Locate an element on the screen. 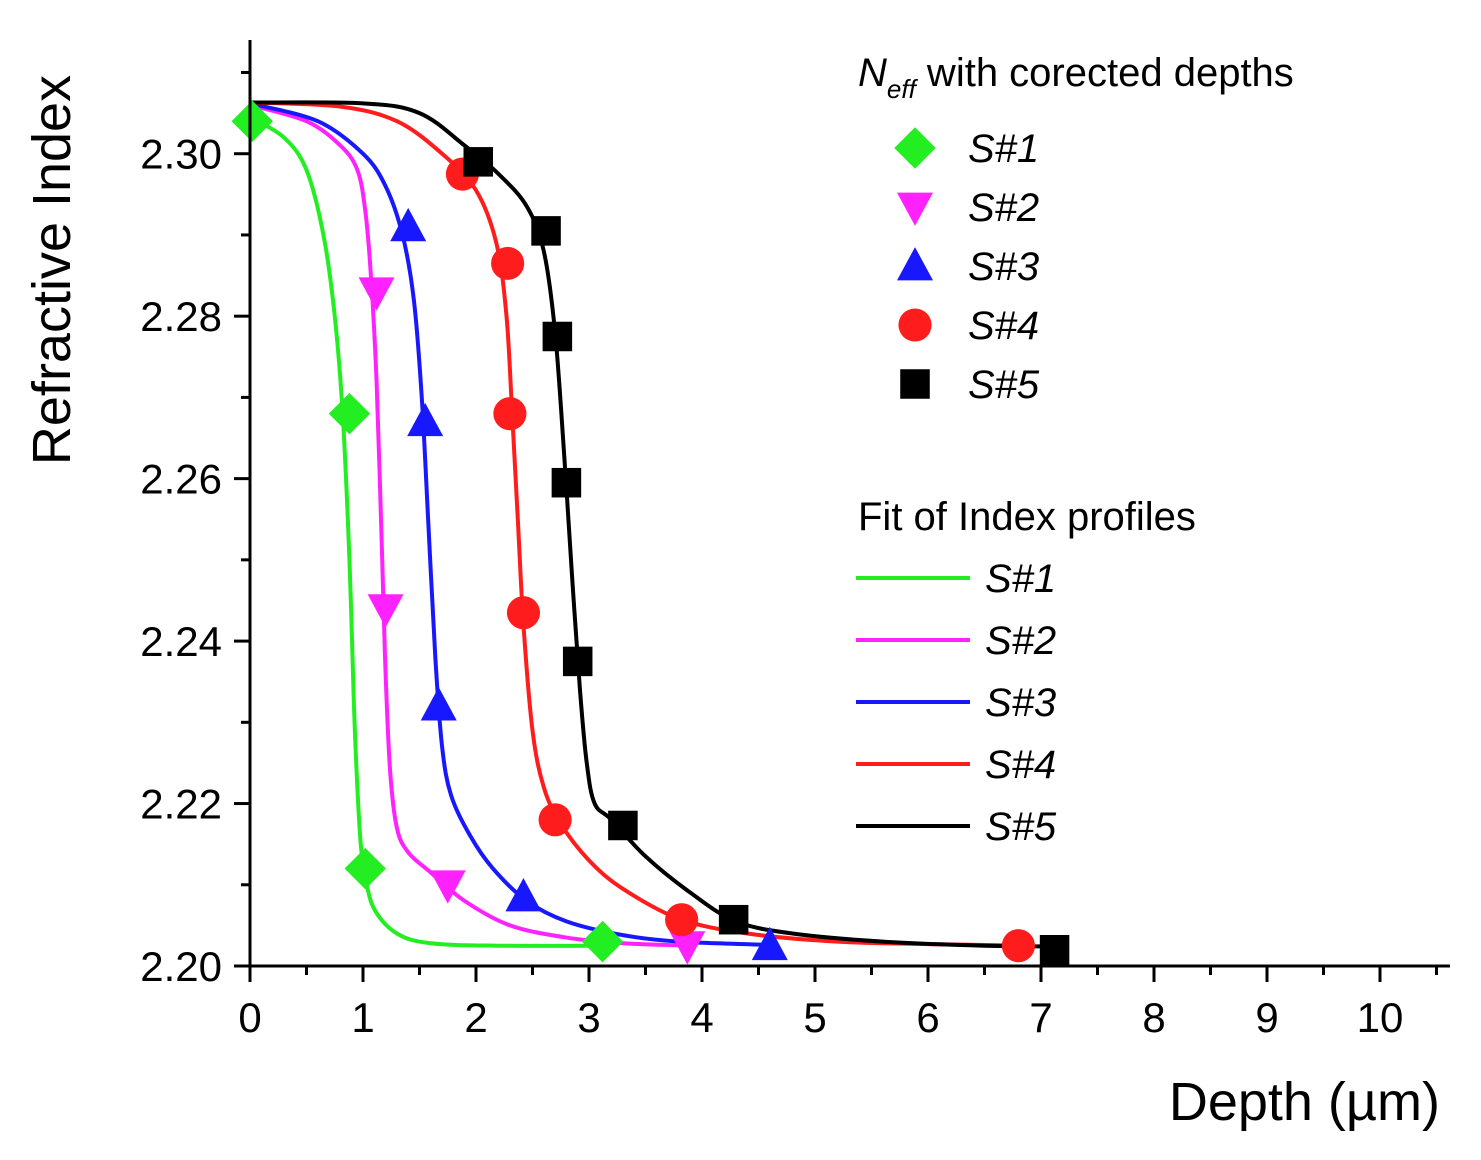  legend-markers-title: Neff with corected depths is located at coordinates (1076, 77).